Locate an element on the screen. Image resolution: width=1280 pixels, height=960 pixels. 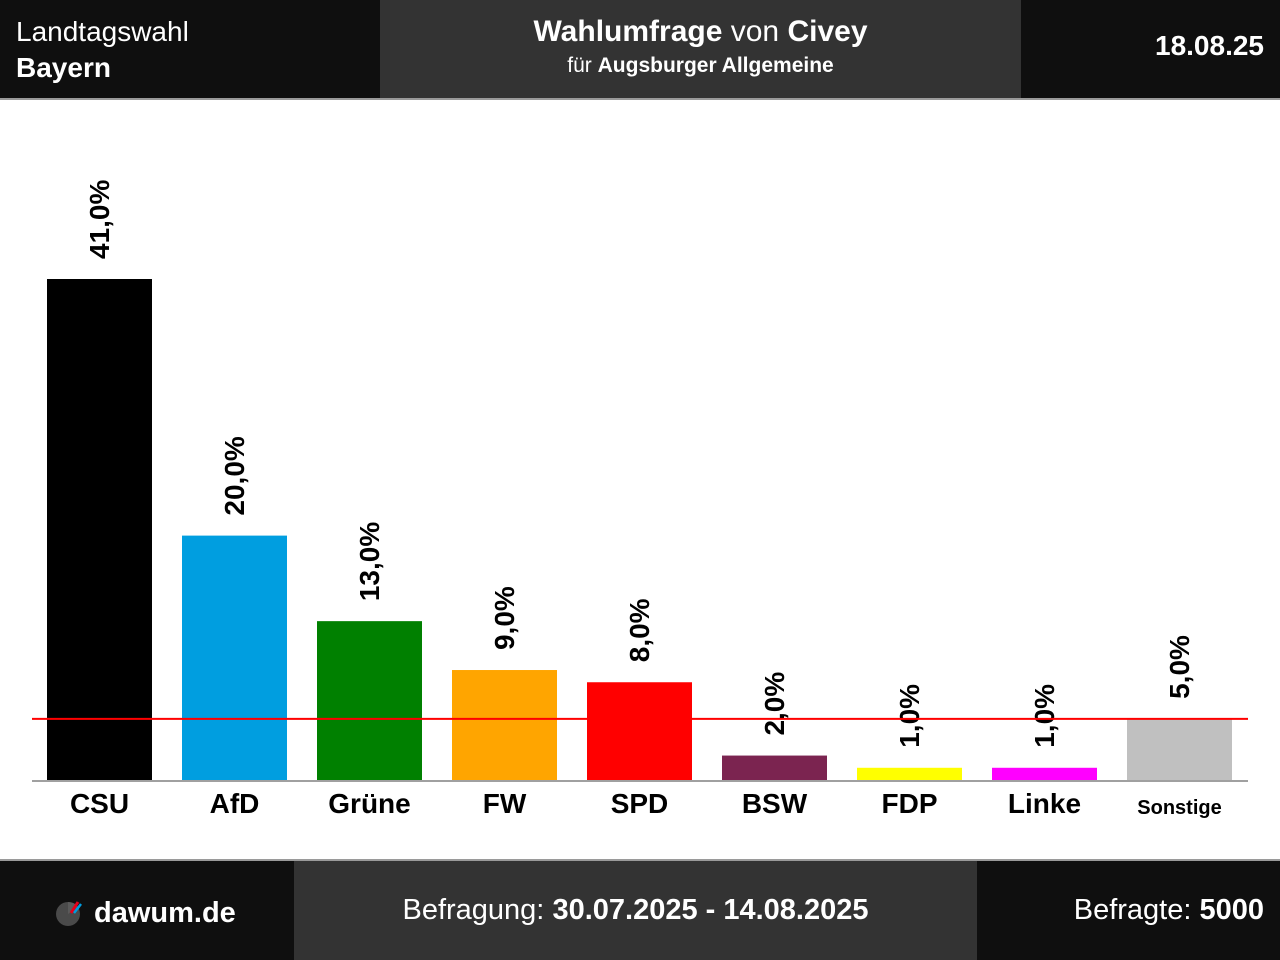
survey-label: Befragung: is located at coordinates (473, 910).